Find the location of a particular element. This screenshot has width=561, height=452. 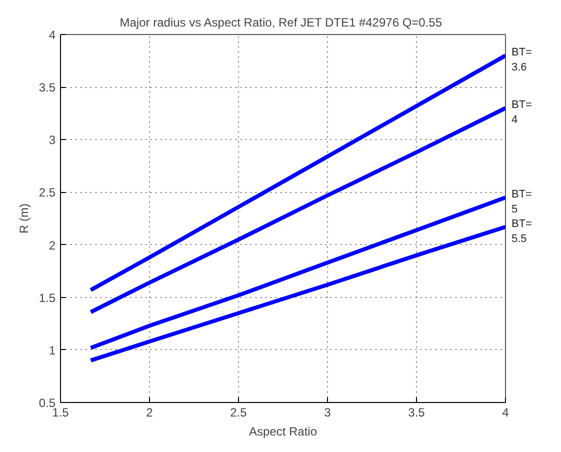

x-tick-label: 2 is located at coordinates (150, 413).